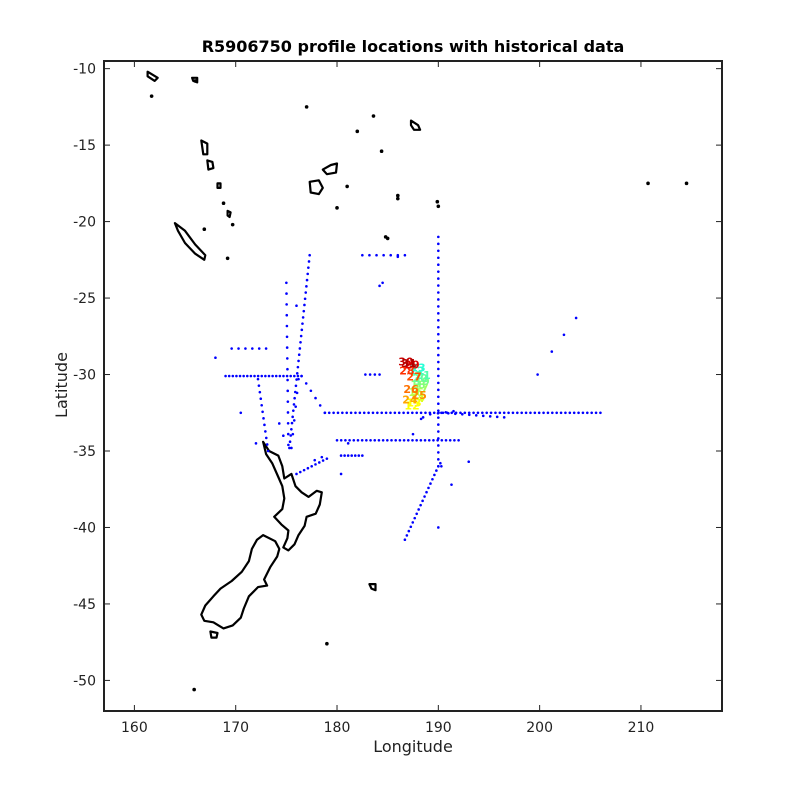  I want to click on float-profile-label: 21, so click(422, 375).